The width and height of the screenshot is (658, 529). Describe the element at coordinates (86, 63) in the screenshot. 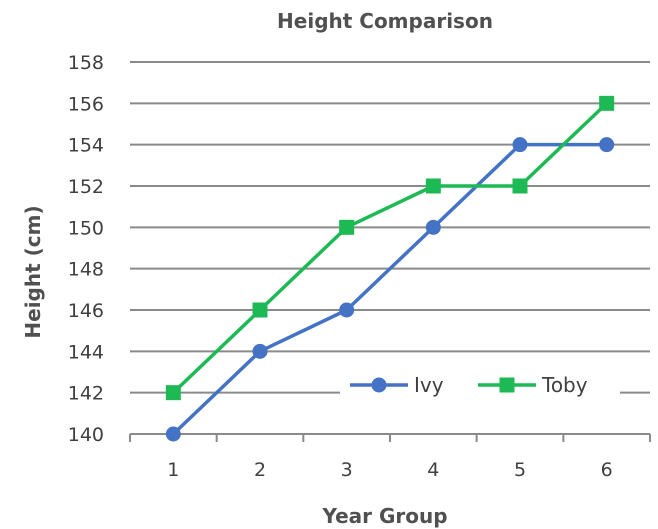

I see `y-tick-label-9: 158` at that location.